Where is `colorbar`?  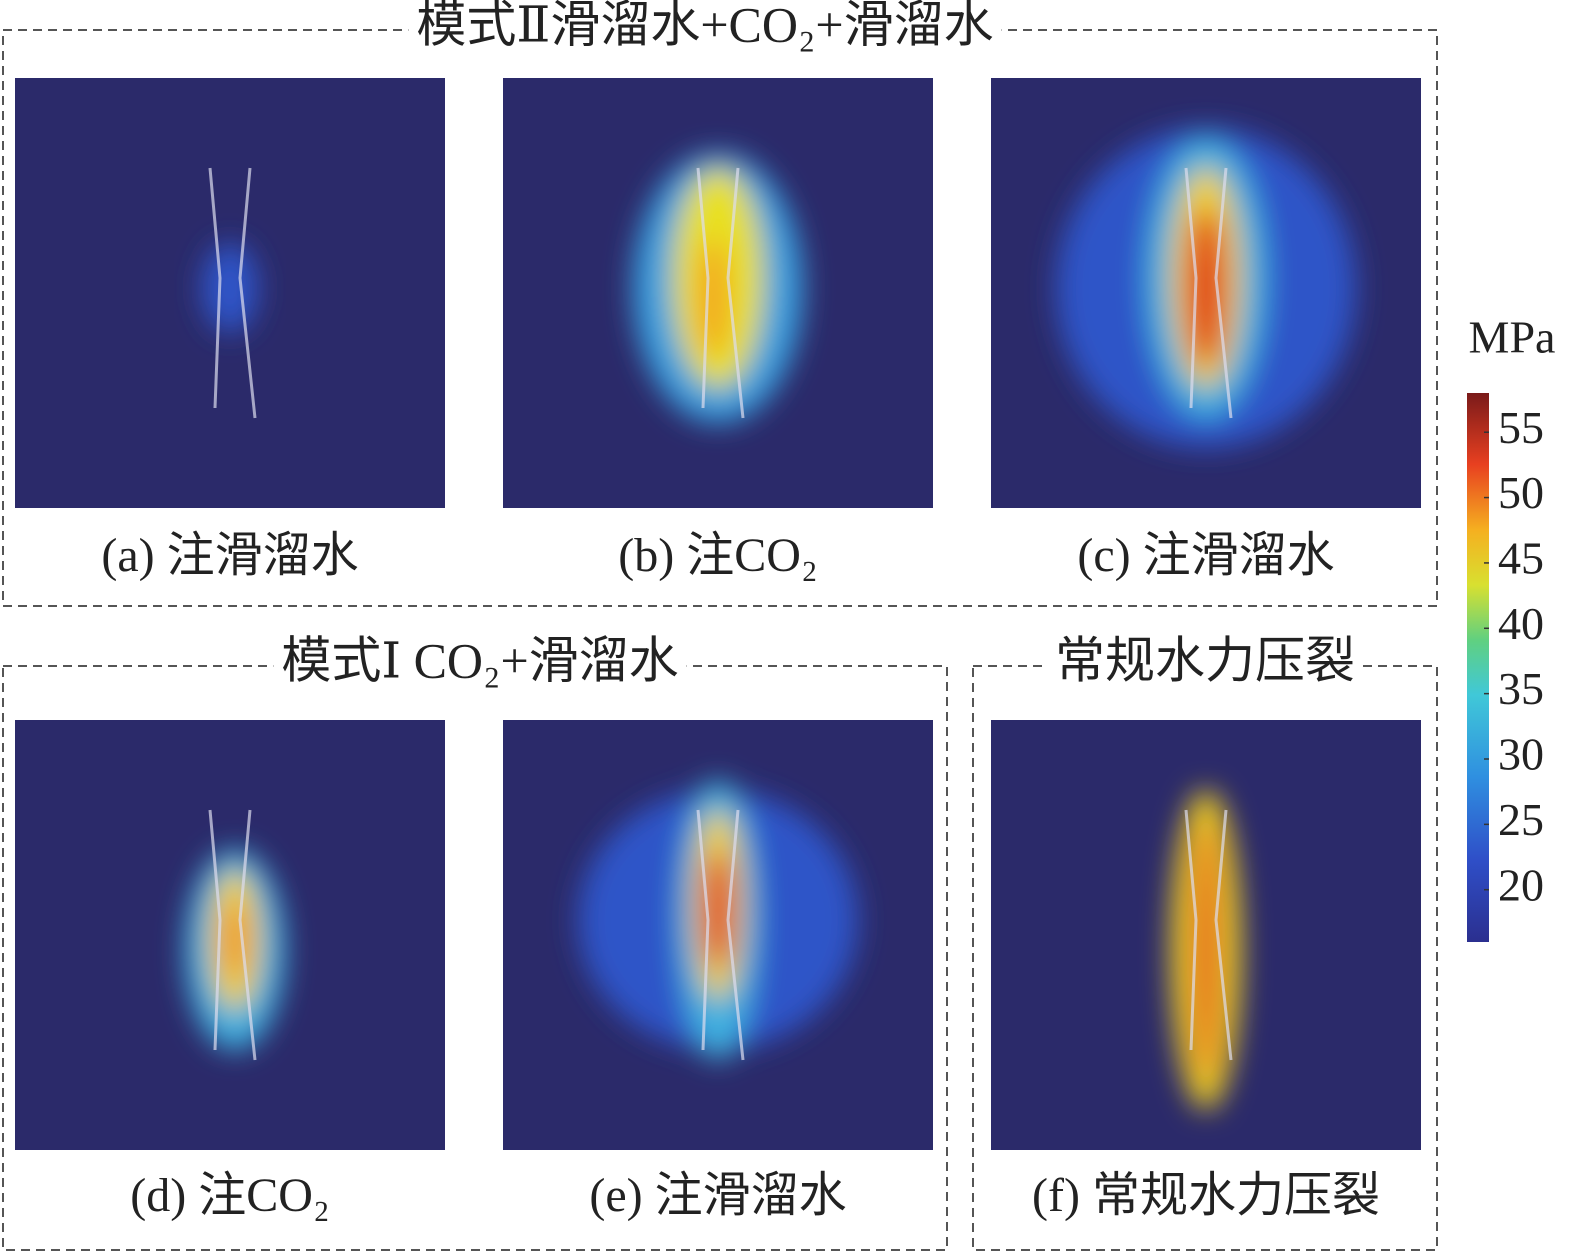
colorbar is located at coordinates (1478, 667).